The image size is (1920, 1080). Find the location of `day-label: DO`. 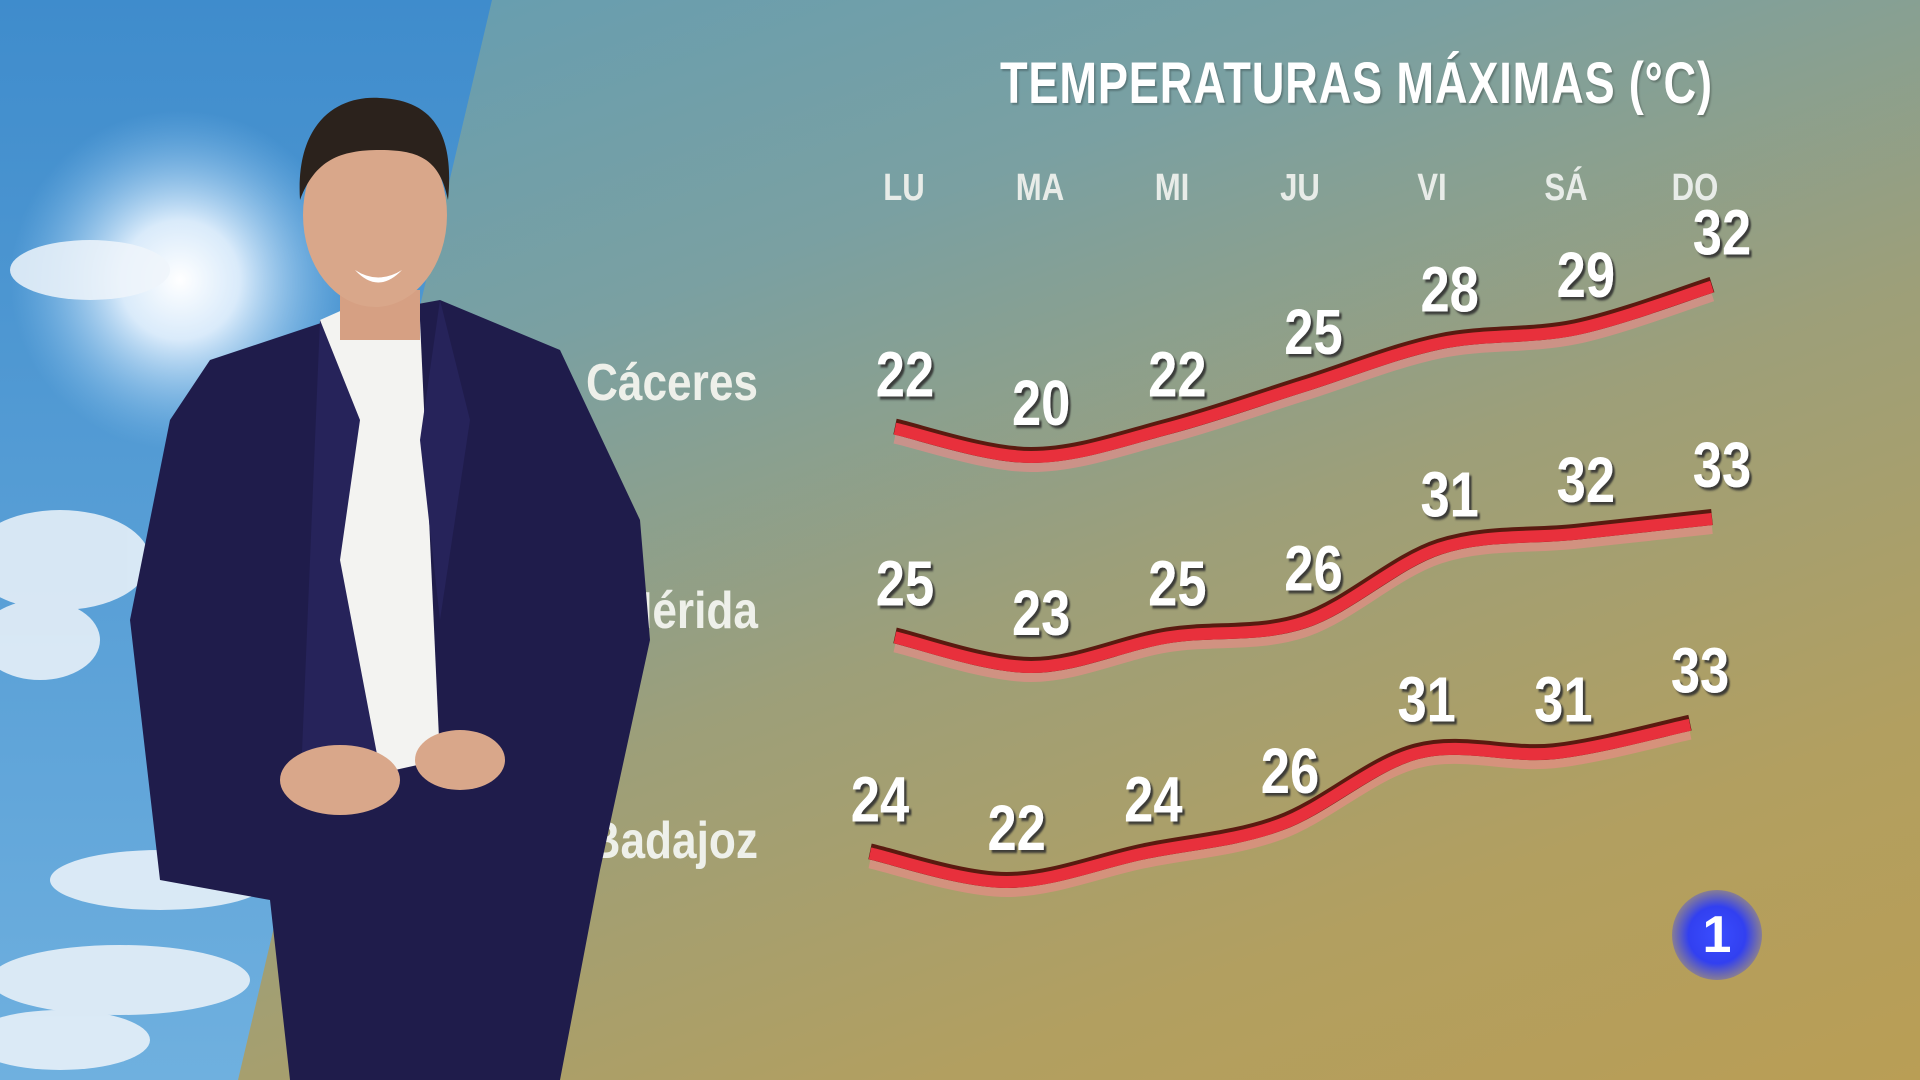

day-label: DO is located at coordinates (1695, 188).